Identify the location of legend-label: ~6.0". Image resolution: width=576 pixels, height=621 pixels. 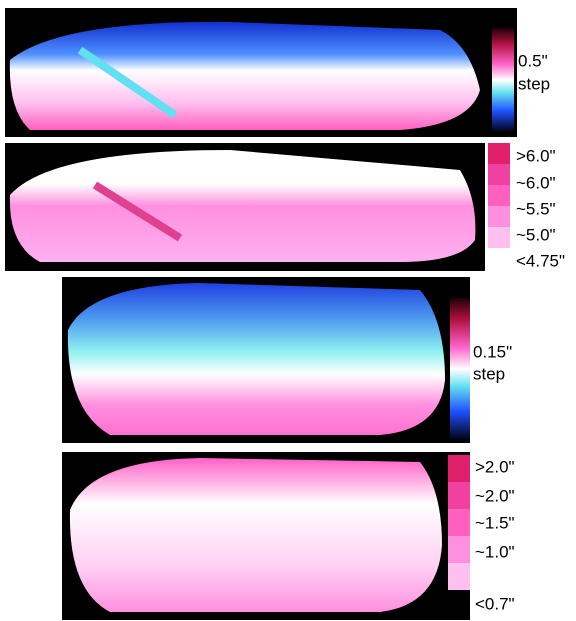
(536, 182).